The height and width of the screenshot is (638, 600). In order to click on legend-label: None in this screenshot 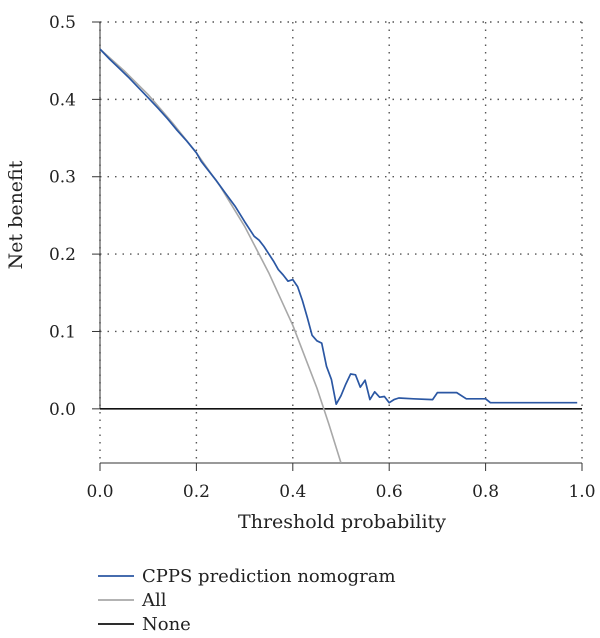, I will do `click(166, 624)`.